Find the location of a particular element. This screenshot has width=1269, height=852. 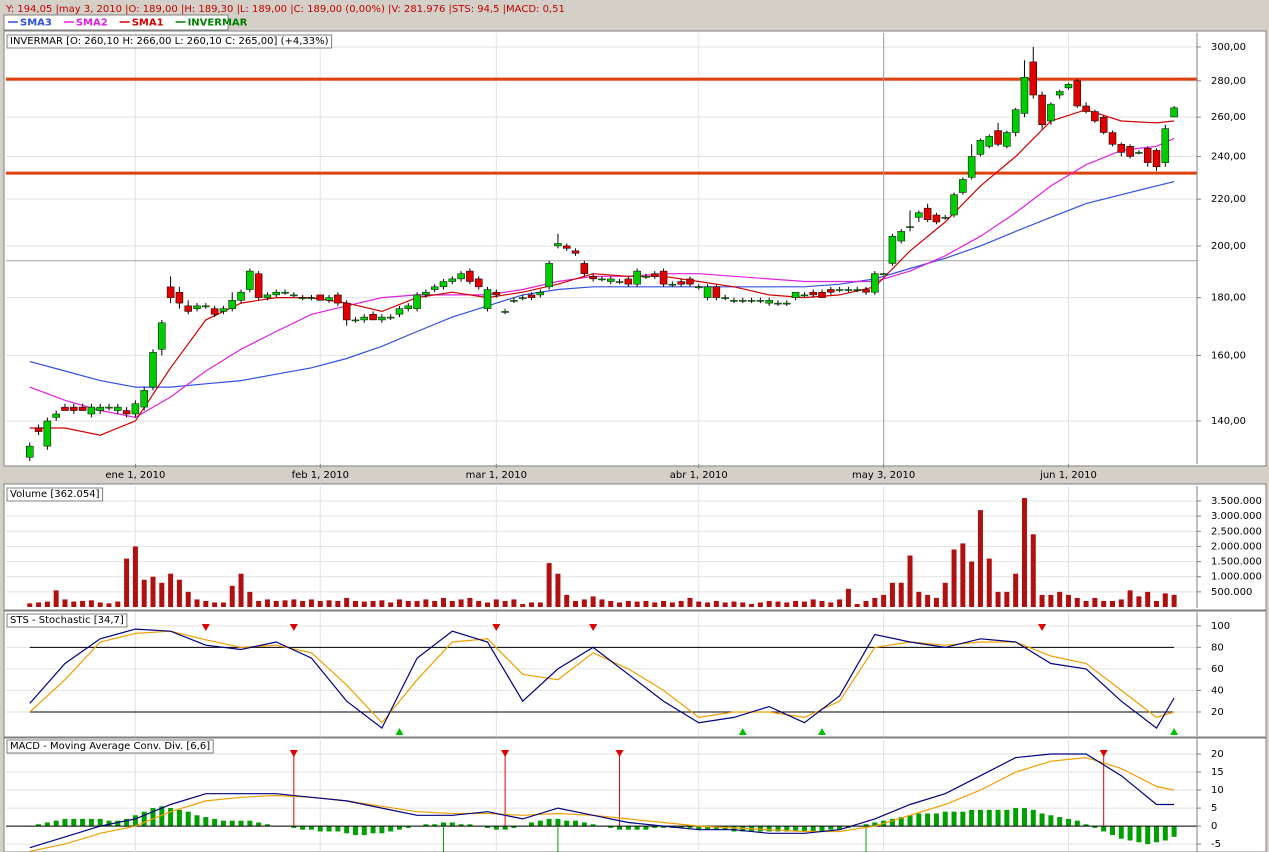

y-tick-label: 180,00 is located at coordinates (1228, 298).